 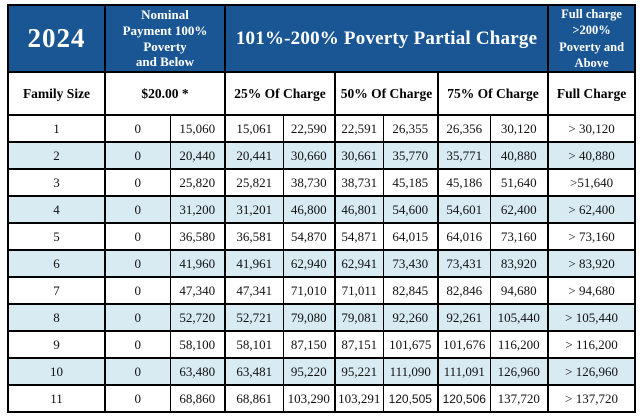 What do you see at coordinates (520, 129) in the screenshot?
I see `table-cell: 30,120` at bounding box center [520, 129].